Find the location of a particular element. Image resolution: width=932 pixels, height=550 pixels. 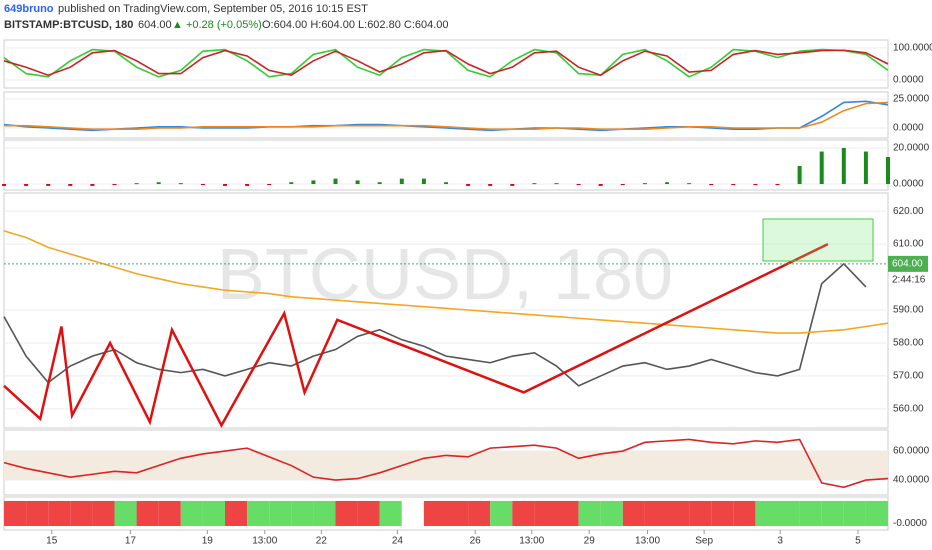

x-tick-label: 15 is located at coordinates (52, 541).